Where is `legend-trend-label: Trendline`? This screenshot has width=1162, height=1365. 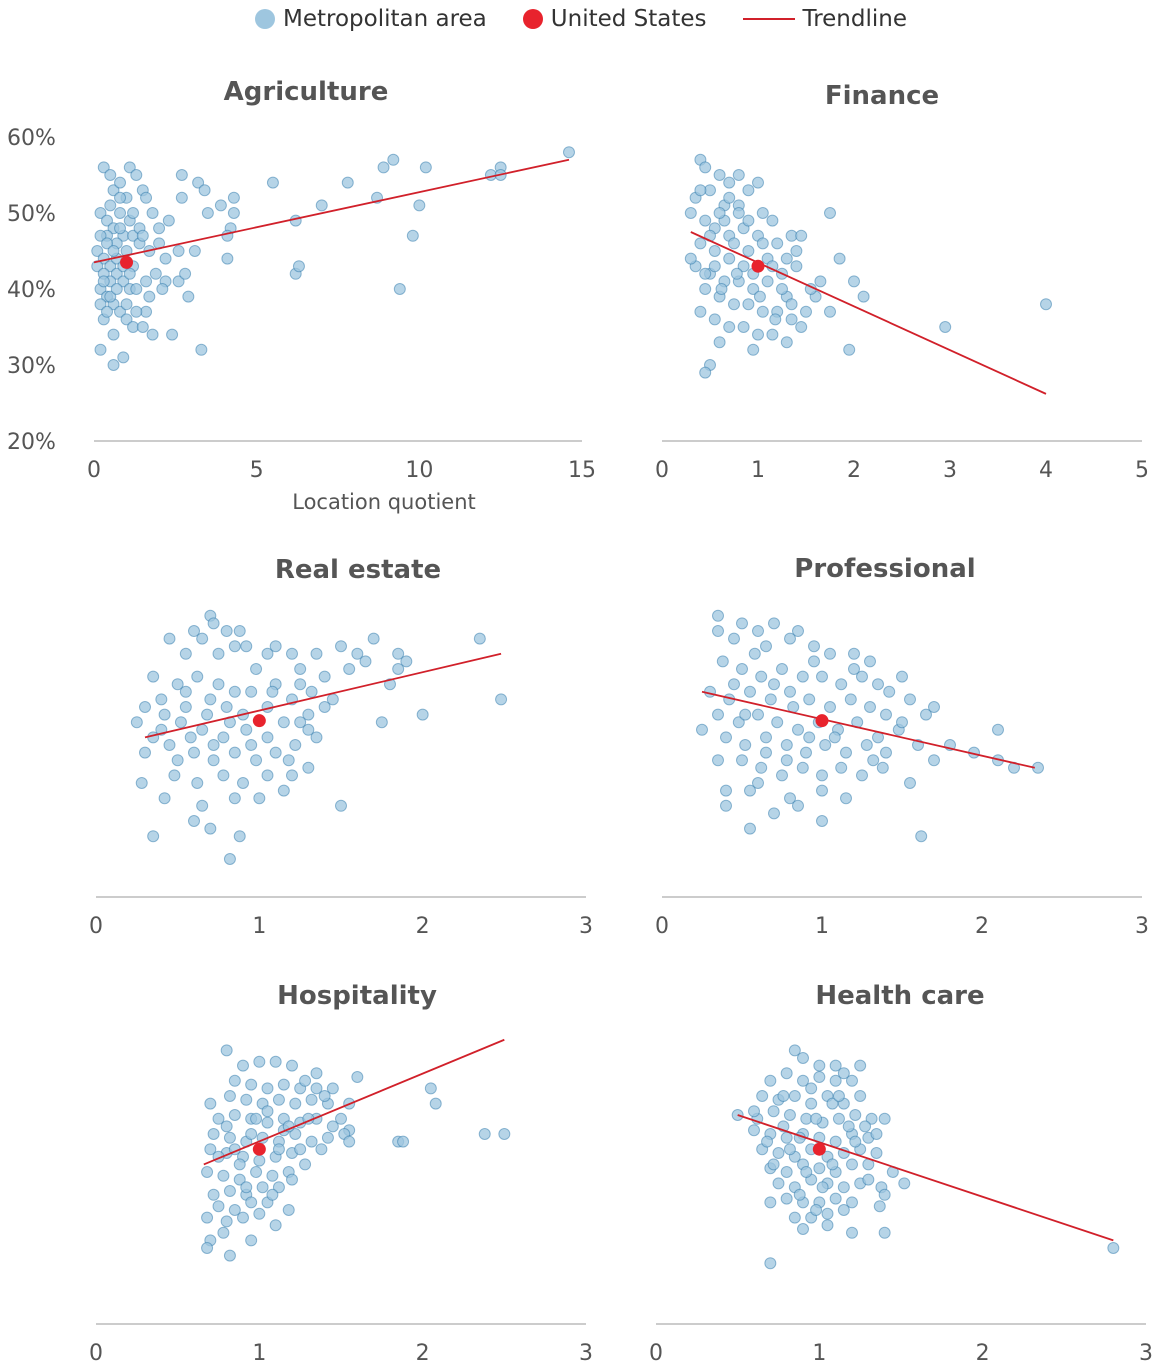
legend-trend-label: Trendline is located at coordinates (854, 19).